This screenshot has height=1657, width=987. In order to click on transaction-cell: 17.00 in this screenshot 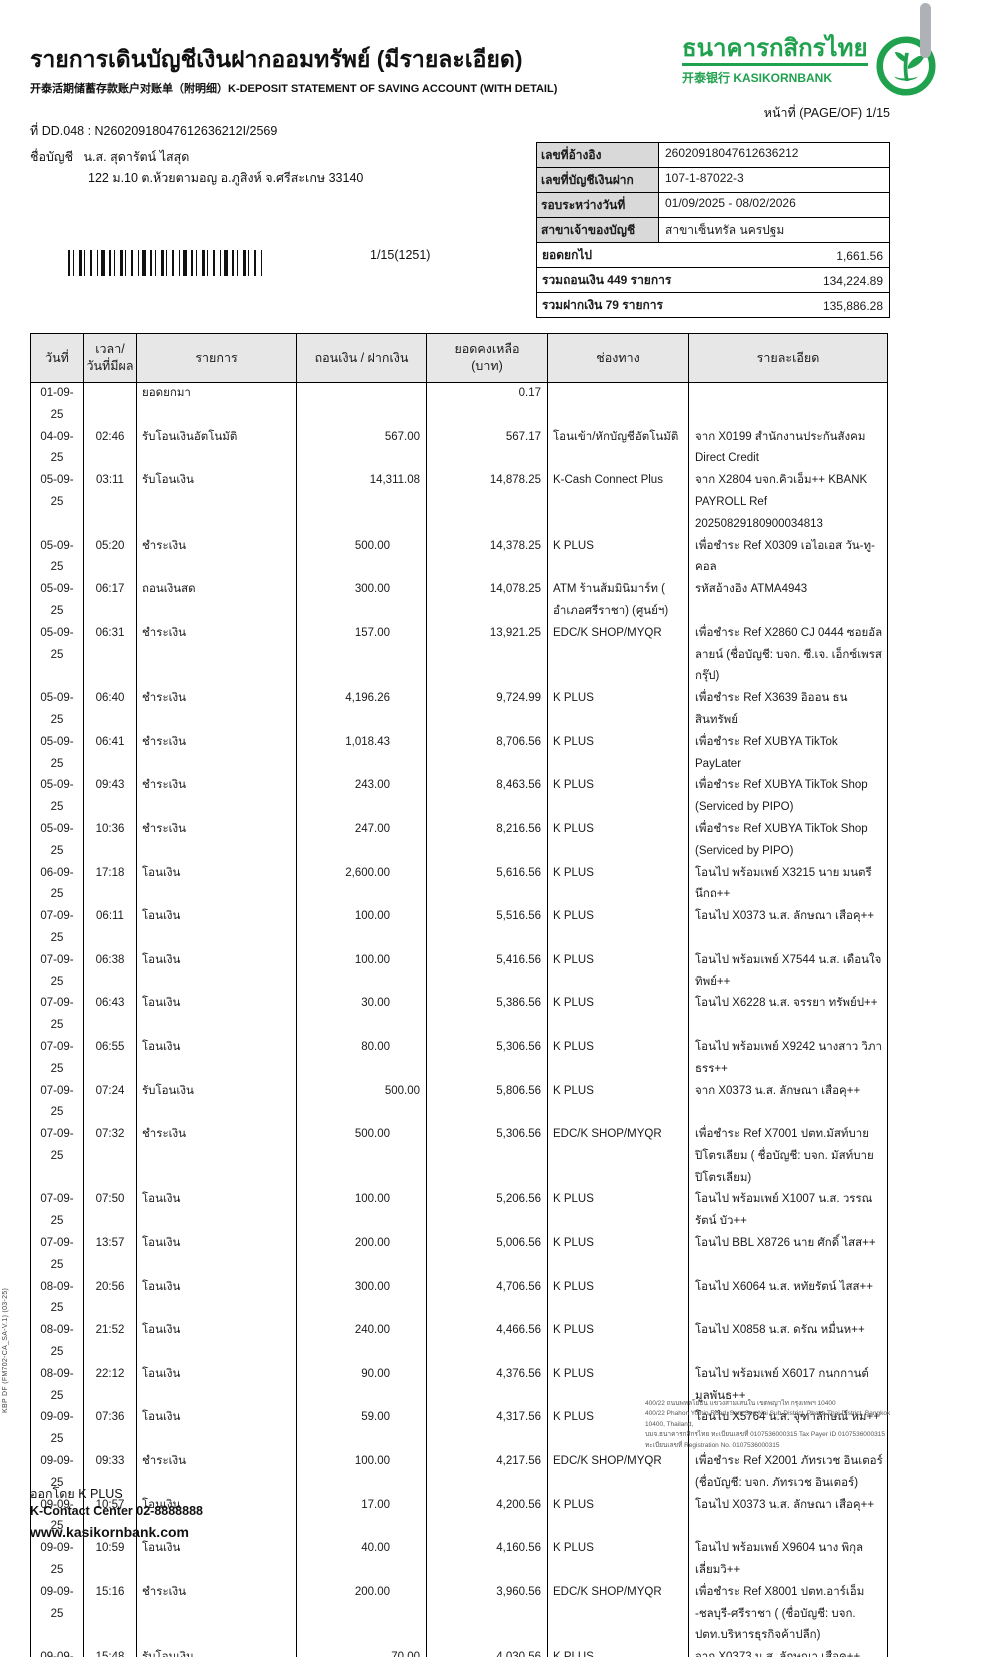, I will do `click(362, 1516)`.